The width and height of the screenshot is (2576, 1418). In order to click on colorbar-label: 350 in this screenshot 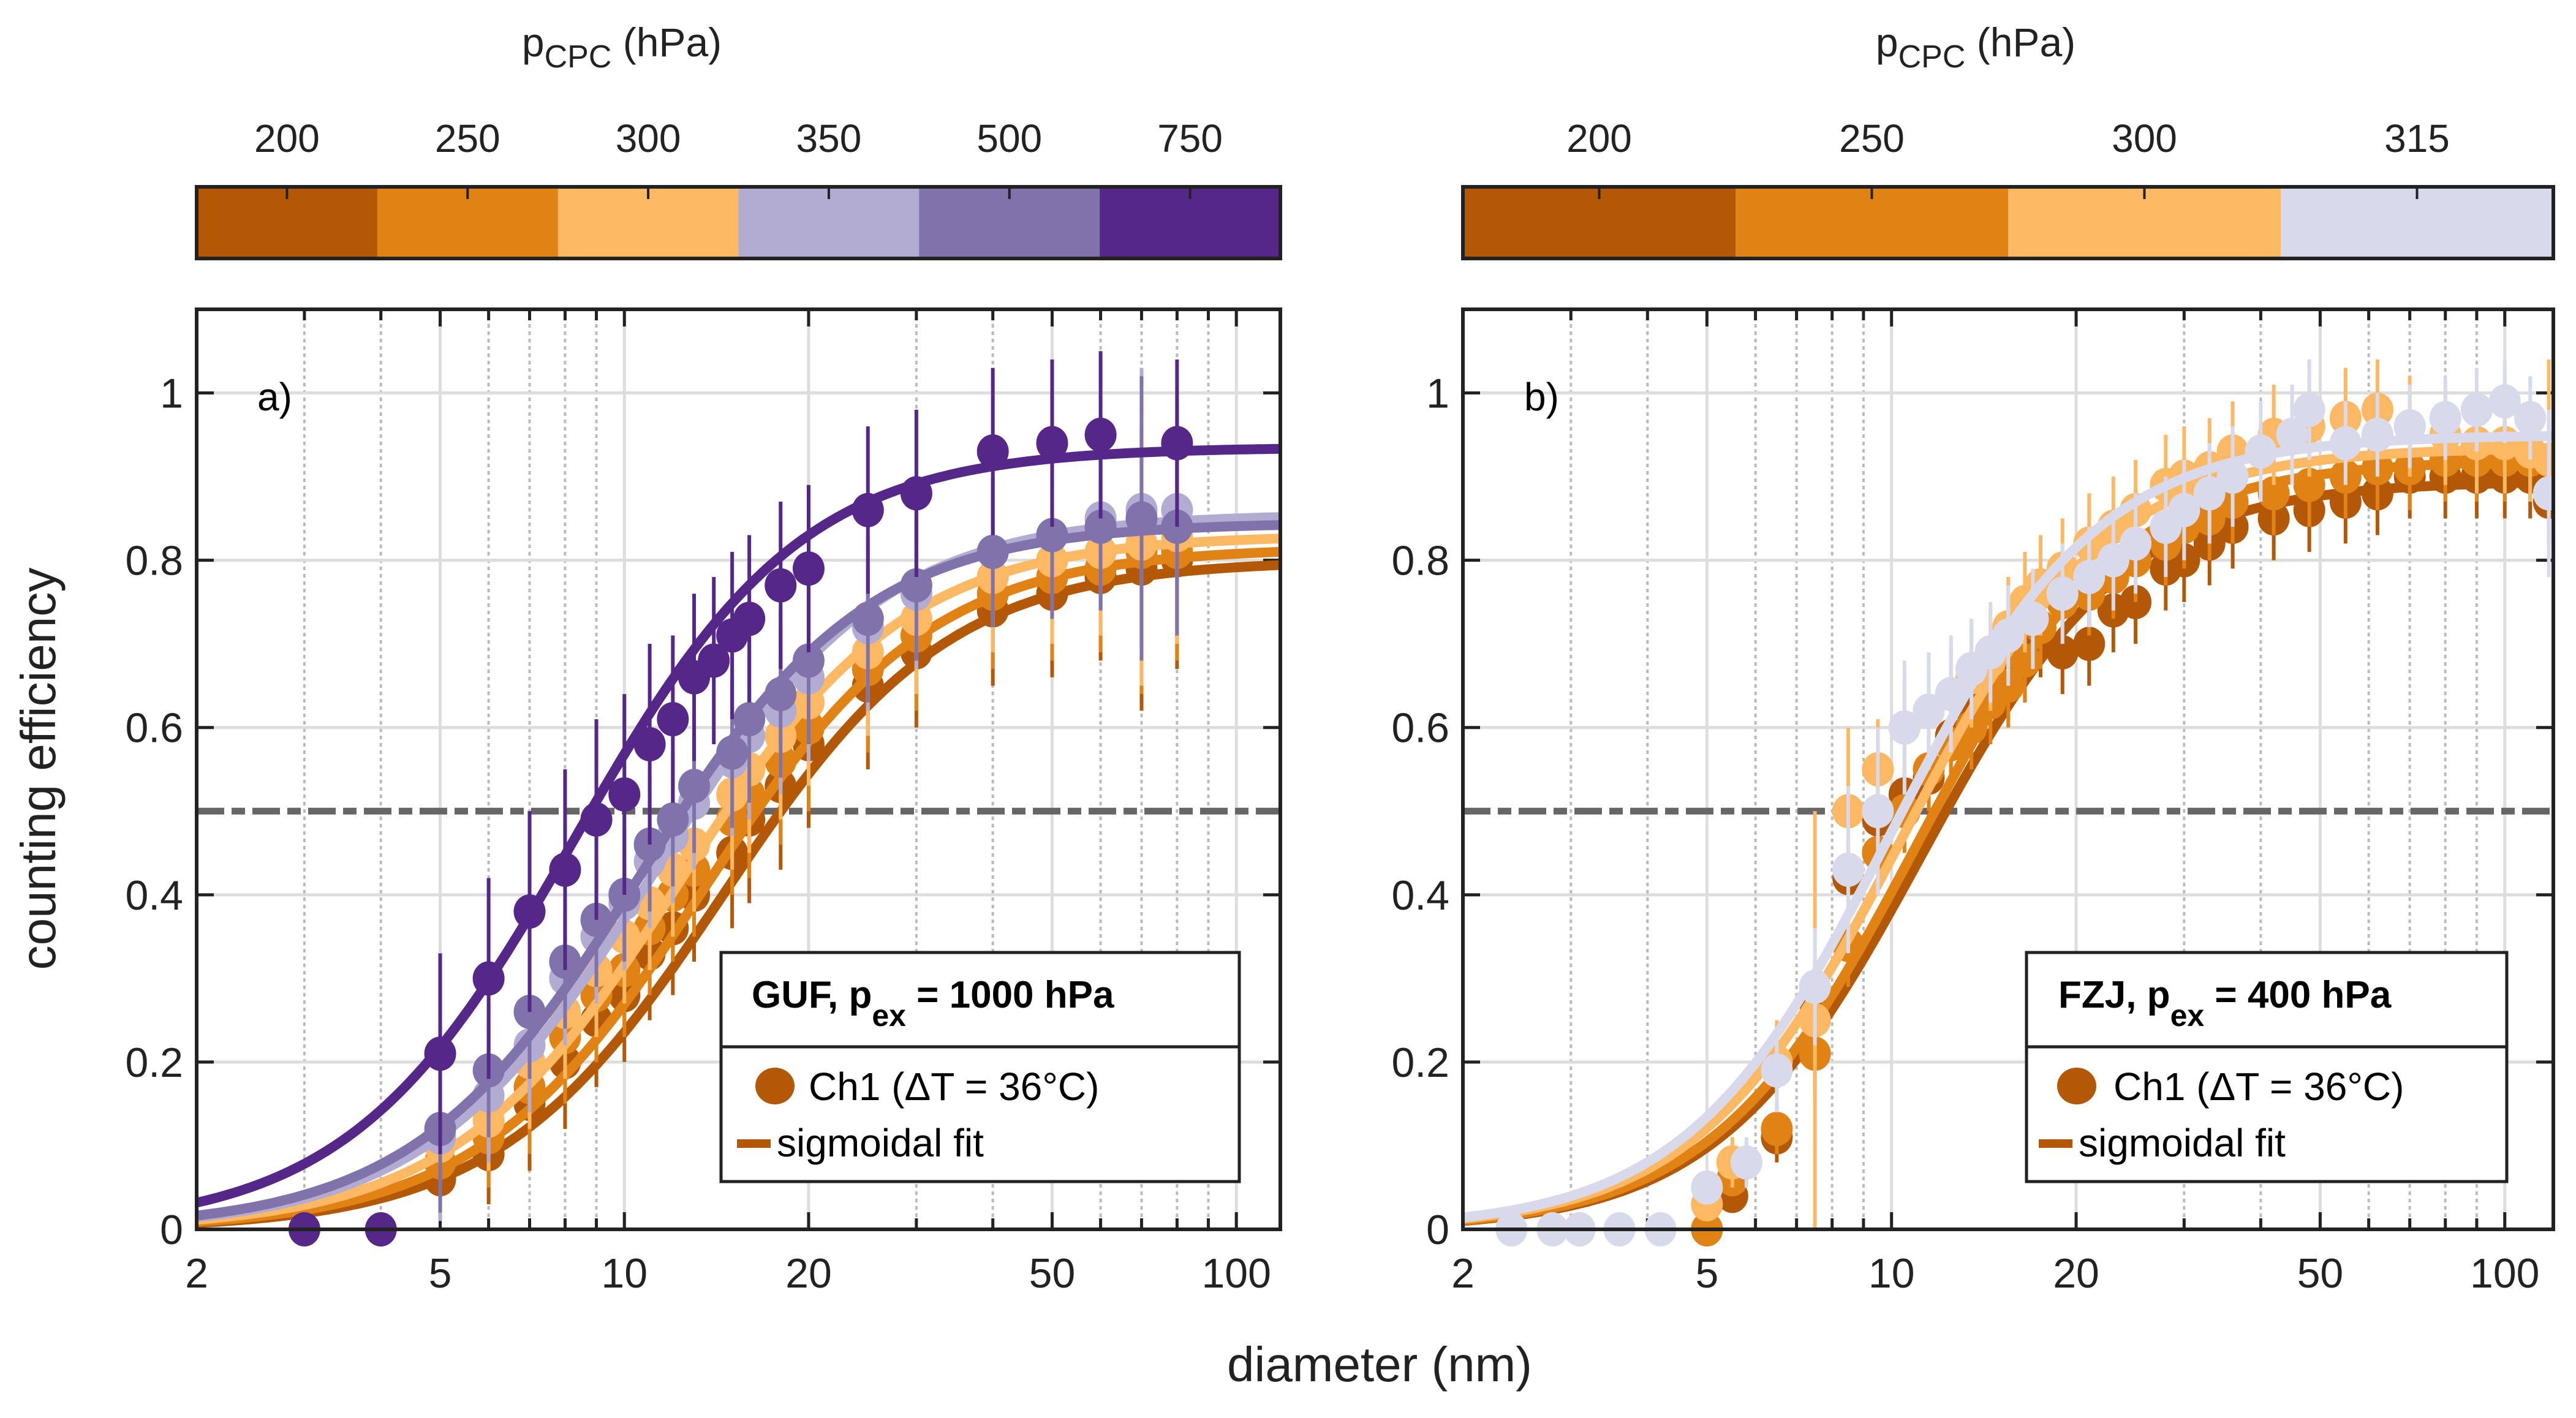, I will do `click(829, 138)`.